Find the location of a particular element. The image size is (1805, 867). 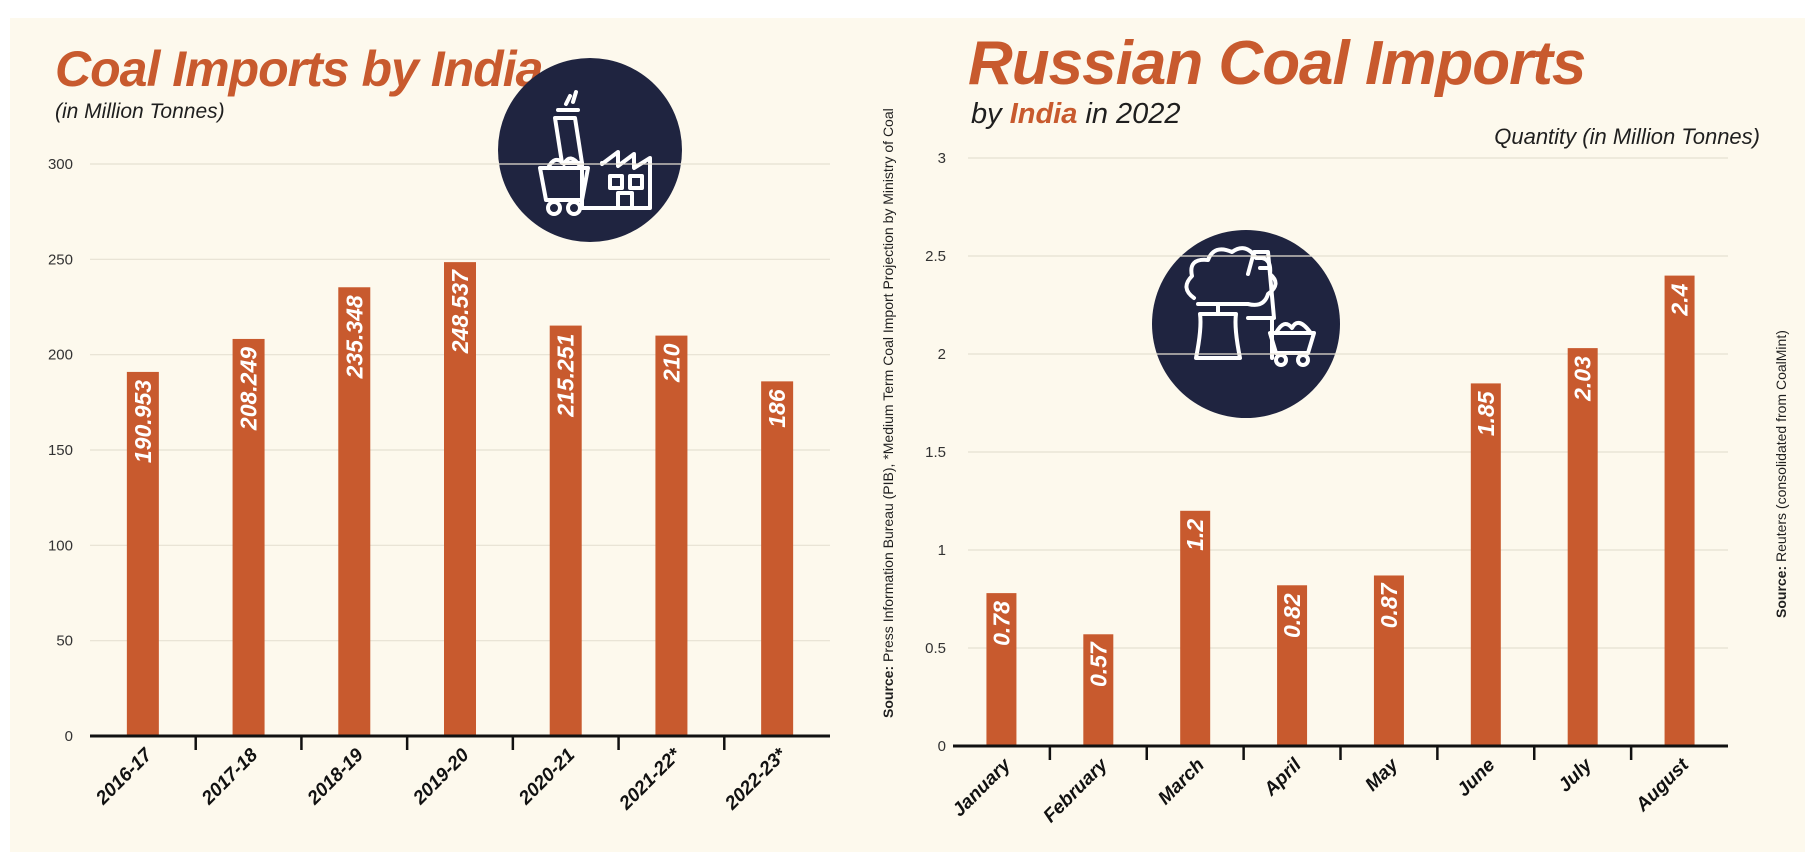

left-x-tick-label: 2020-21 is located at coordinates (546, 777).